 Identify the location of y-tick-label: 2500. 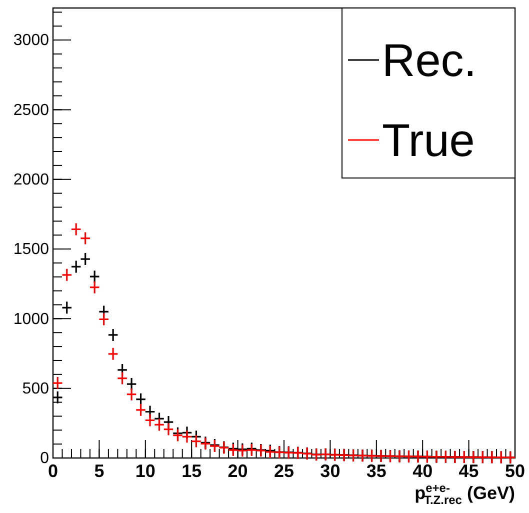
(31, 110).